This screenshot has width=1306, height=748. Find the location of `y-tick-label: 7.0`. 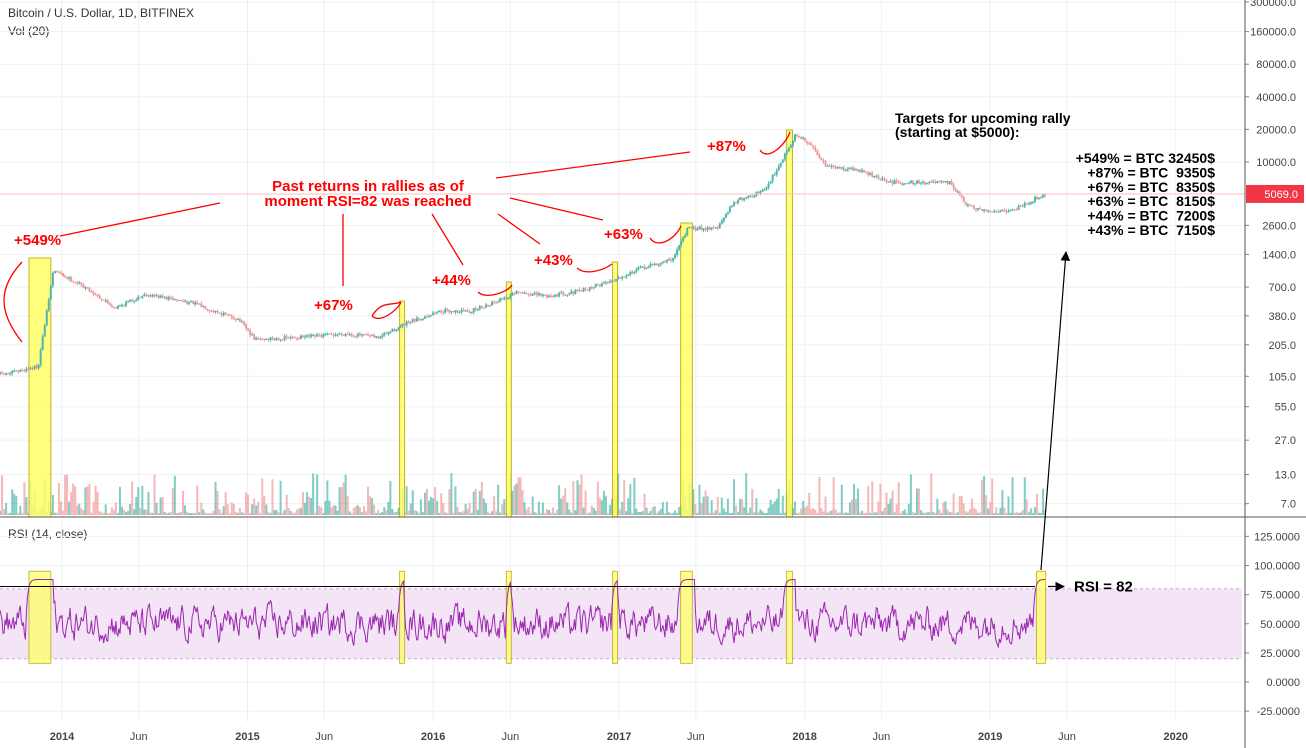

y-tick-label: 7.0 is located at coordinates (1288, 505).